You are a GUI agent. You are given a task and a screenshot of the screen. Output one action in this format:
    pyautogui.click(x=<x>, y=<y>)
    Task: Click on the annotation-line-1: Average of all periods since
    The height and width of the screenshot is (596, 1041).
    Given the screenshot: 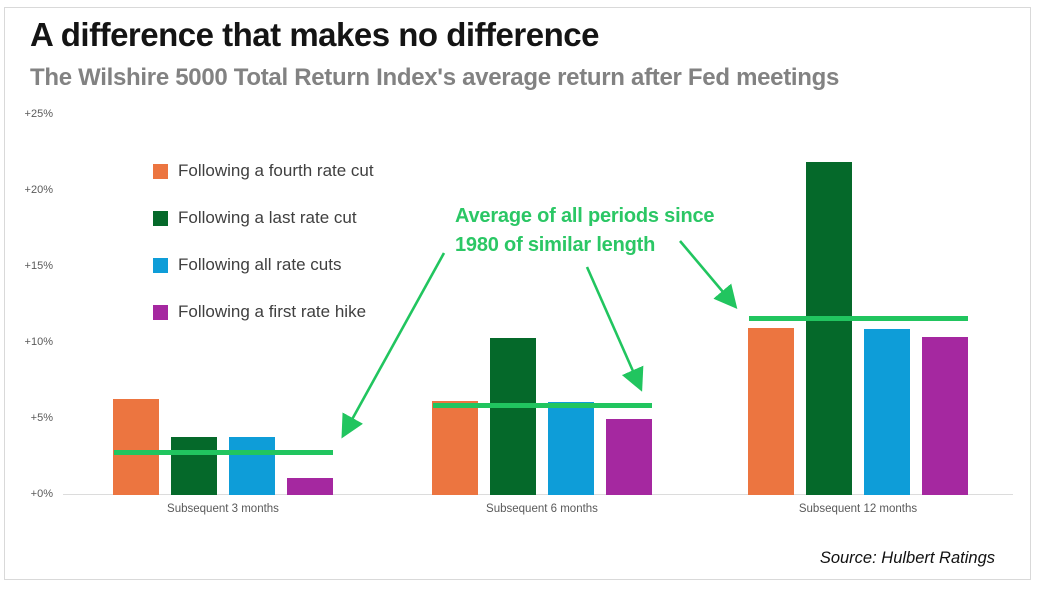 What is the action you would take?
    pyautogui.click(x=585, y=216)
    